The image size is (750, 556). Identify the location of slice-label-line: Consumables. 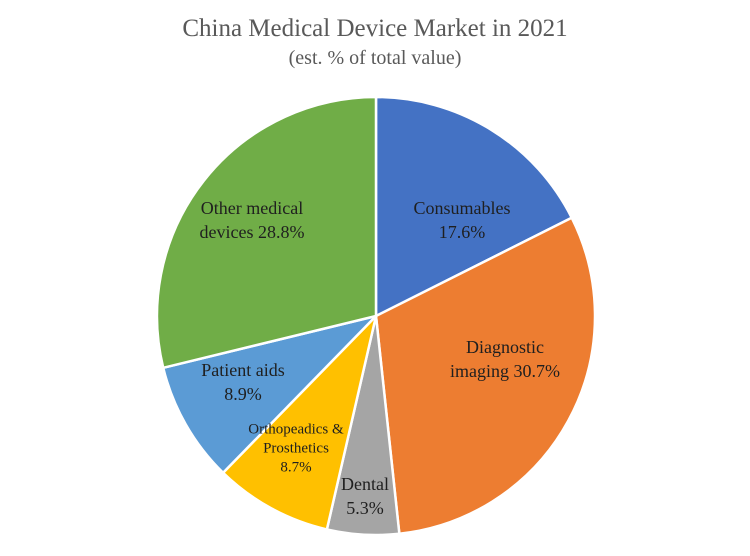
(462, 208).